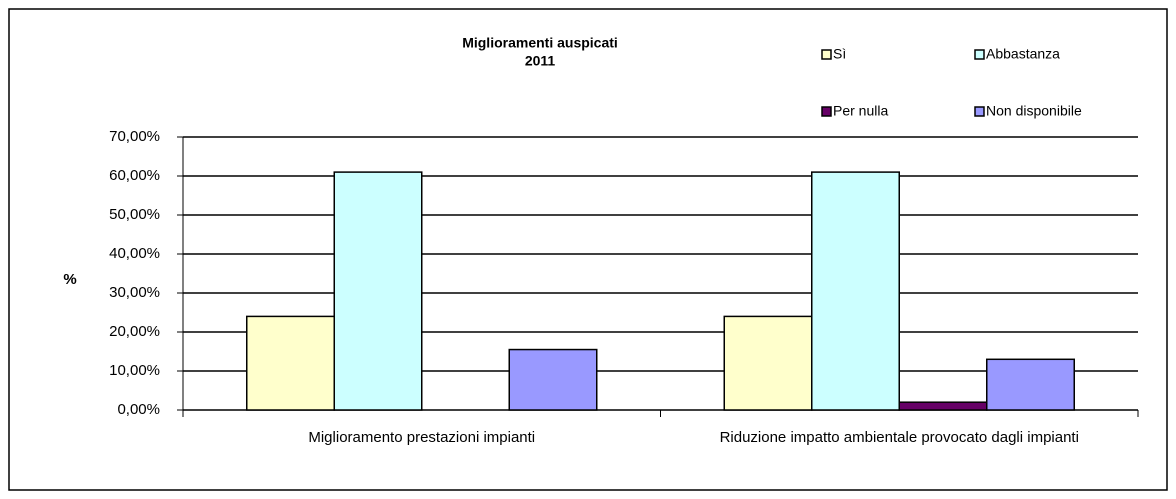 The image size is (1176, 499). I want to click on x-tick-label: Miglioramento prestazioni impianti, so click(422, 437).